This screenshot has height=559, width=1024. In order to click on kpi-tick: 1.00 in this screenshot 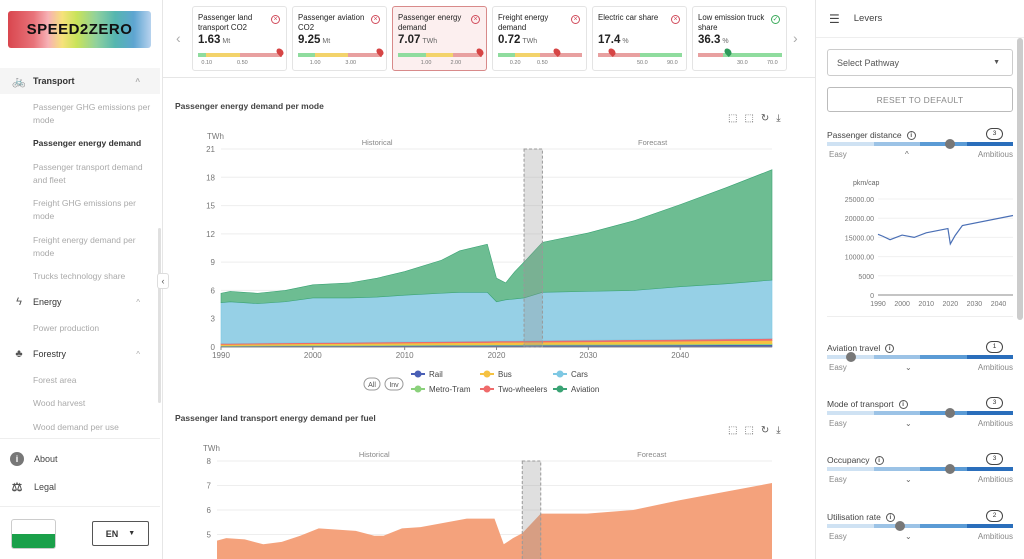, I will do `click(315, 63)`.